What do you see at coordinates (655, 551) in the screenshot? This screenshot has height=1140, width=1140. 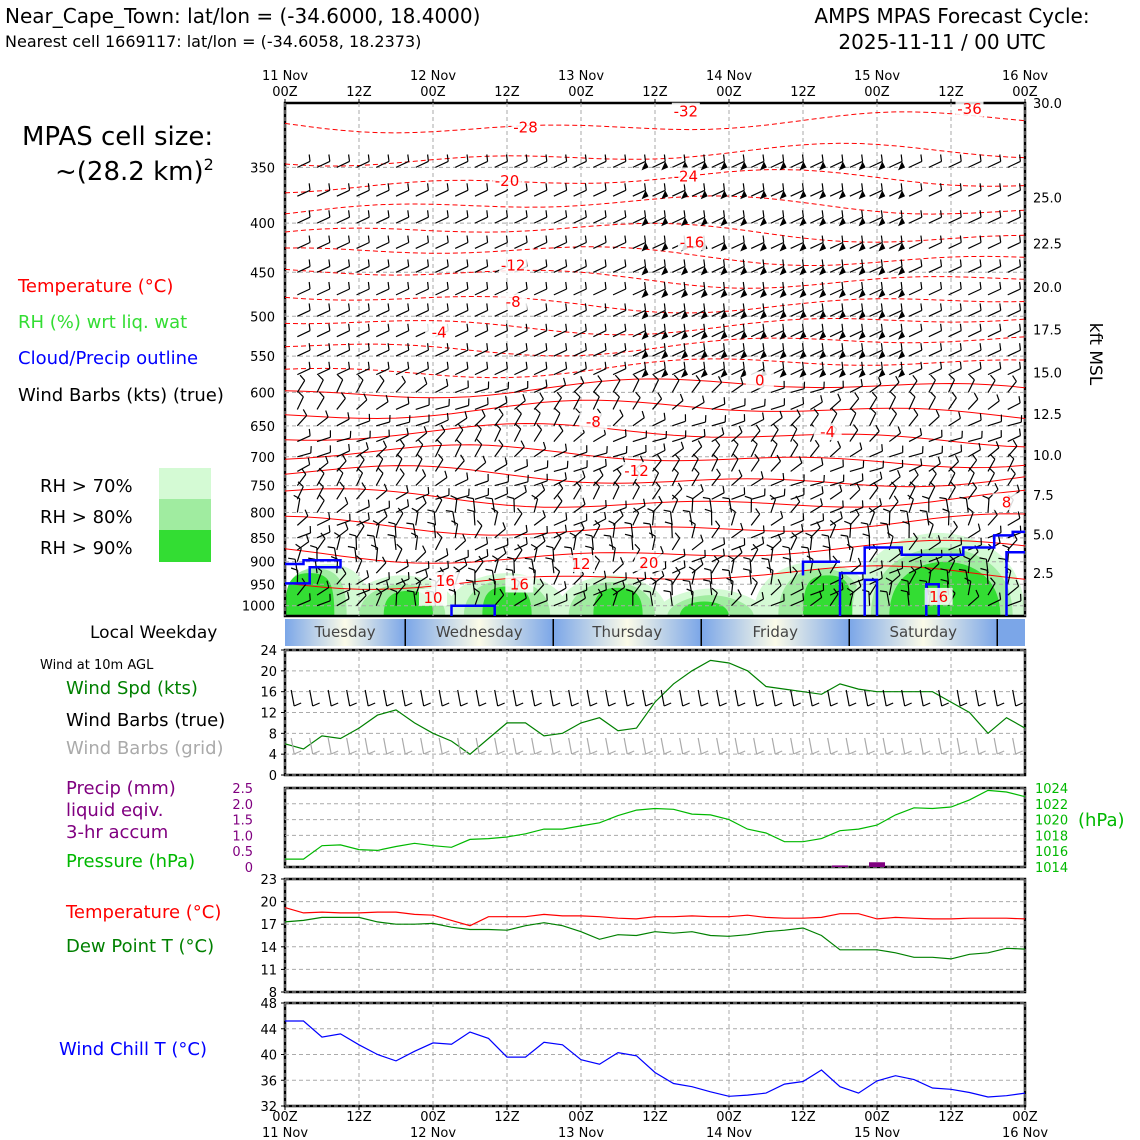 I see `temperature-contour` at bounding box center [655, 551].